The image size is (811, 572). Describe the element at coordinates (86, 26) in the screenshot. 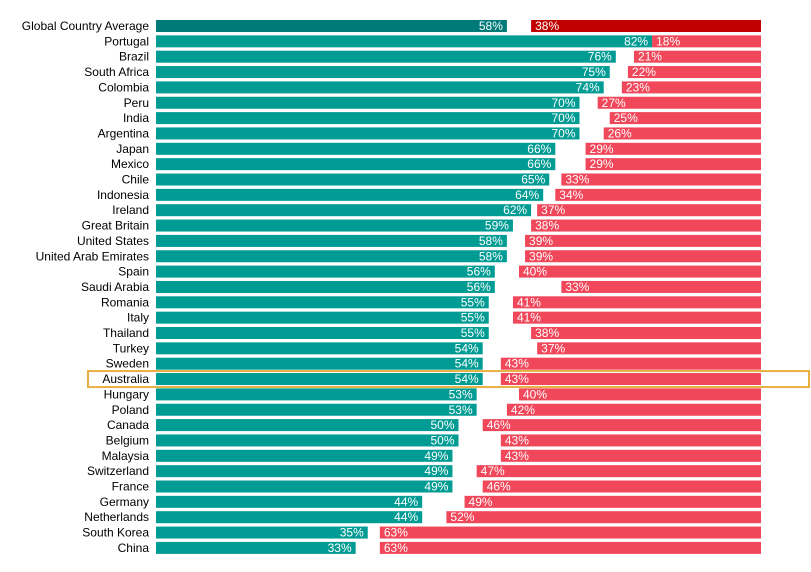

I see `country-label-global-country-average: Global Country Average` at that location.